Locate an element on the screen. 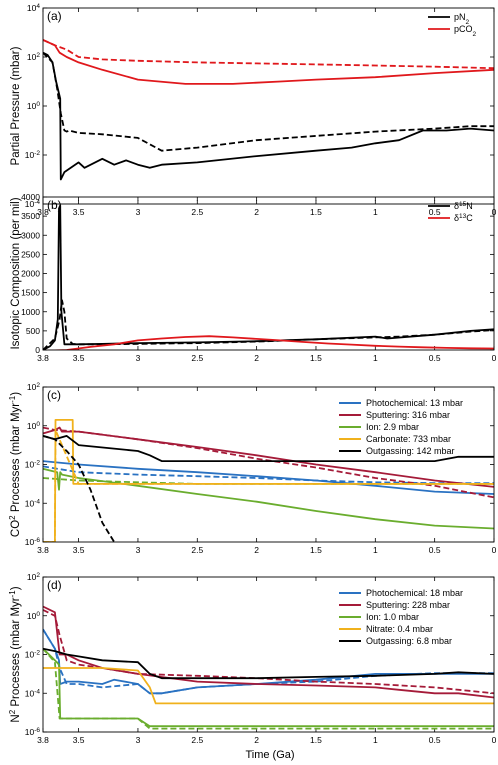  panel-label: (d) is located at coordinates (54, 585).